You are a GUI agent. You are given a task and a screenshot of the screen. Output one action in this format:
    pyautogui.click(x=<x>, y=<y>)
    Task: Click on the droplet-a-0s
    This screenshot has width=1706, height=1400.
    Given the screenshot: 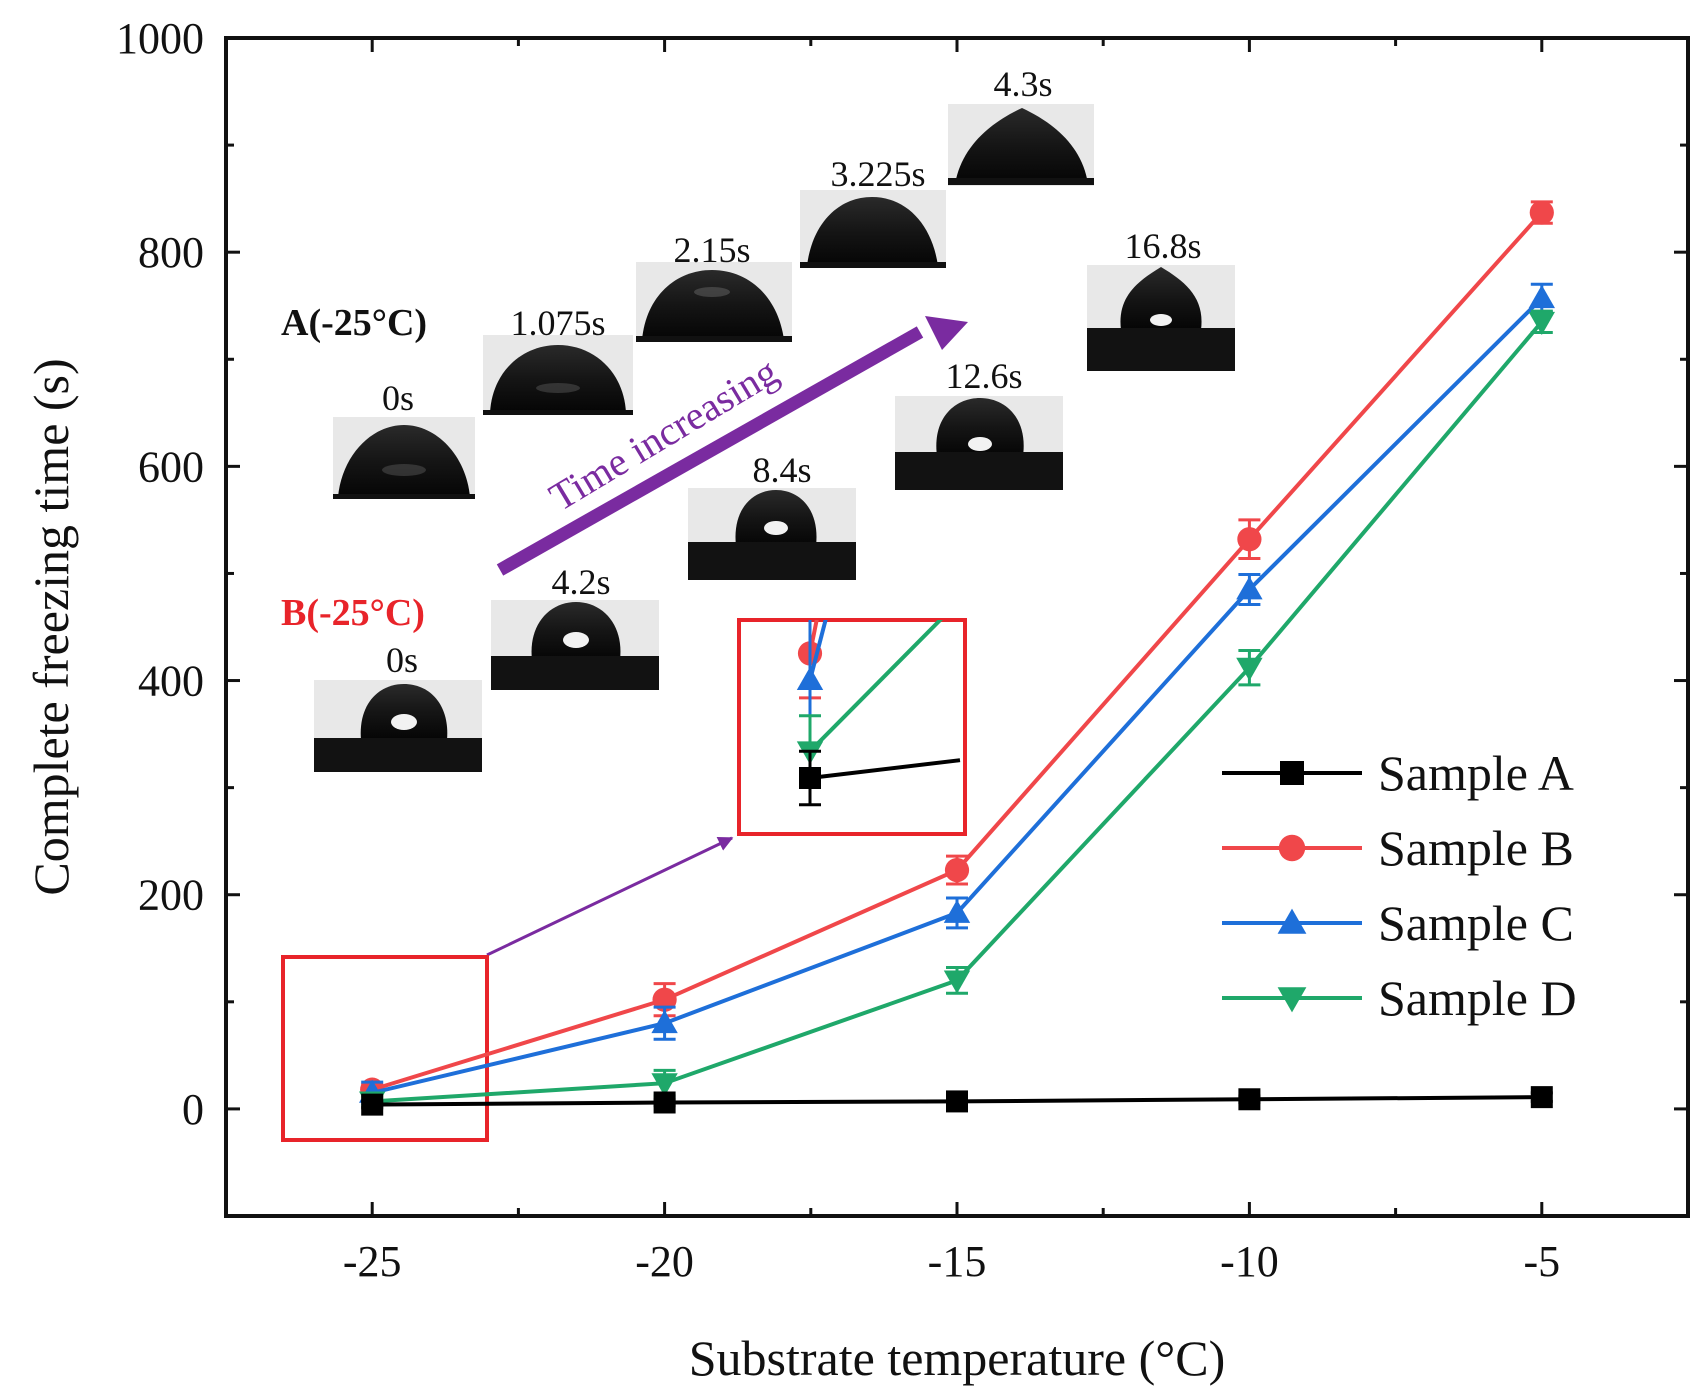 What is the action you would take?
    pyautogui.click(x=404, y=458)
    